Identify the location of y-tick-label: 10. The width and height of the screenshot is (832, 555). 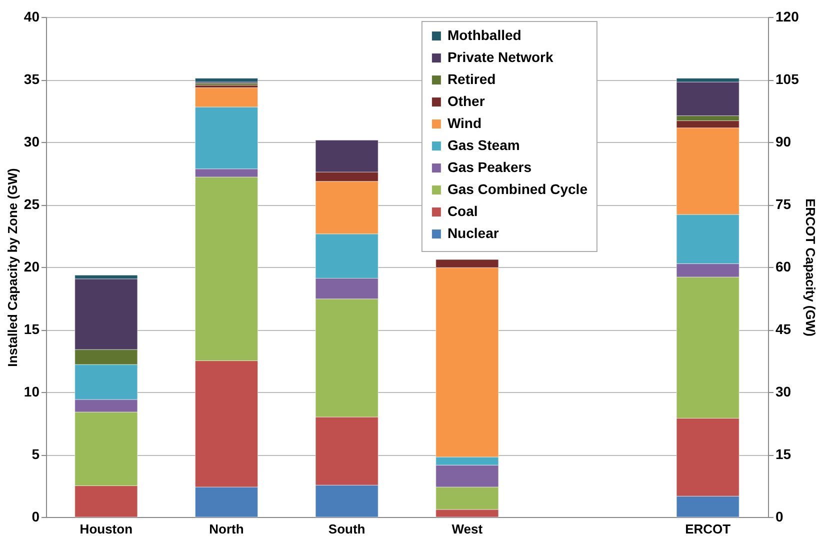
(32, 392).